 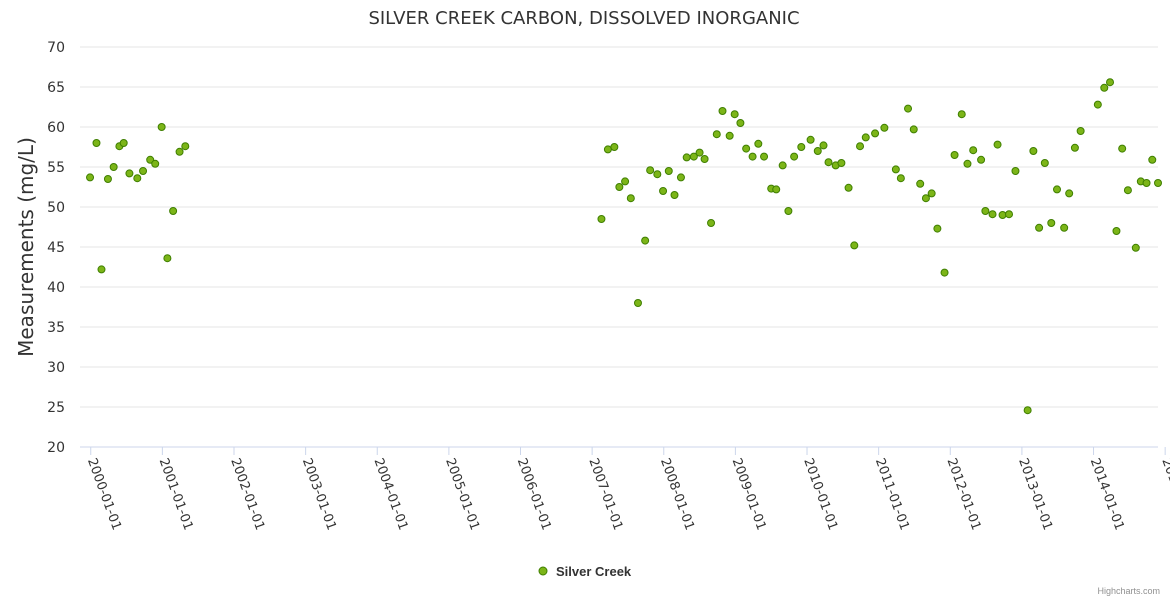 I want to click on legend-item-silver-creek: Silver Creek, so click(x=585, y=571).